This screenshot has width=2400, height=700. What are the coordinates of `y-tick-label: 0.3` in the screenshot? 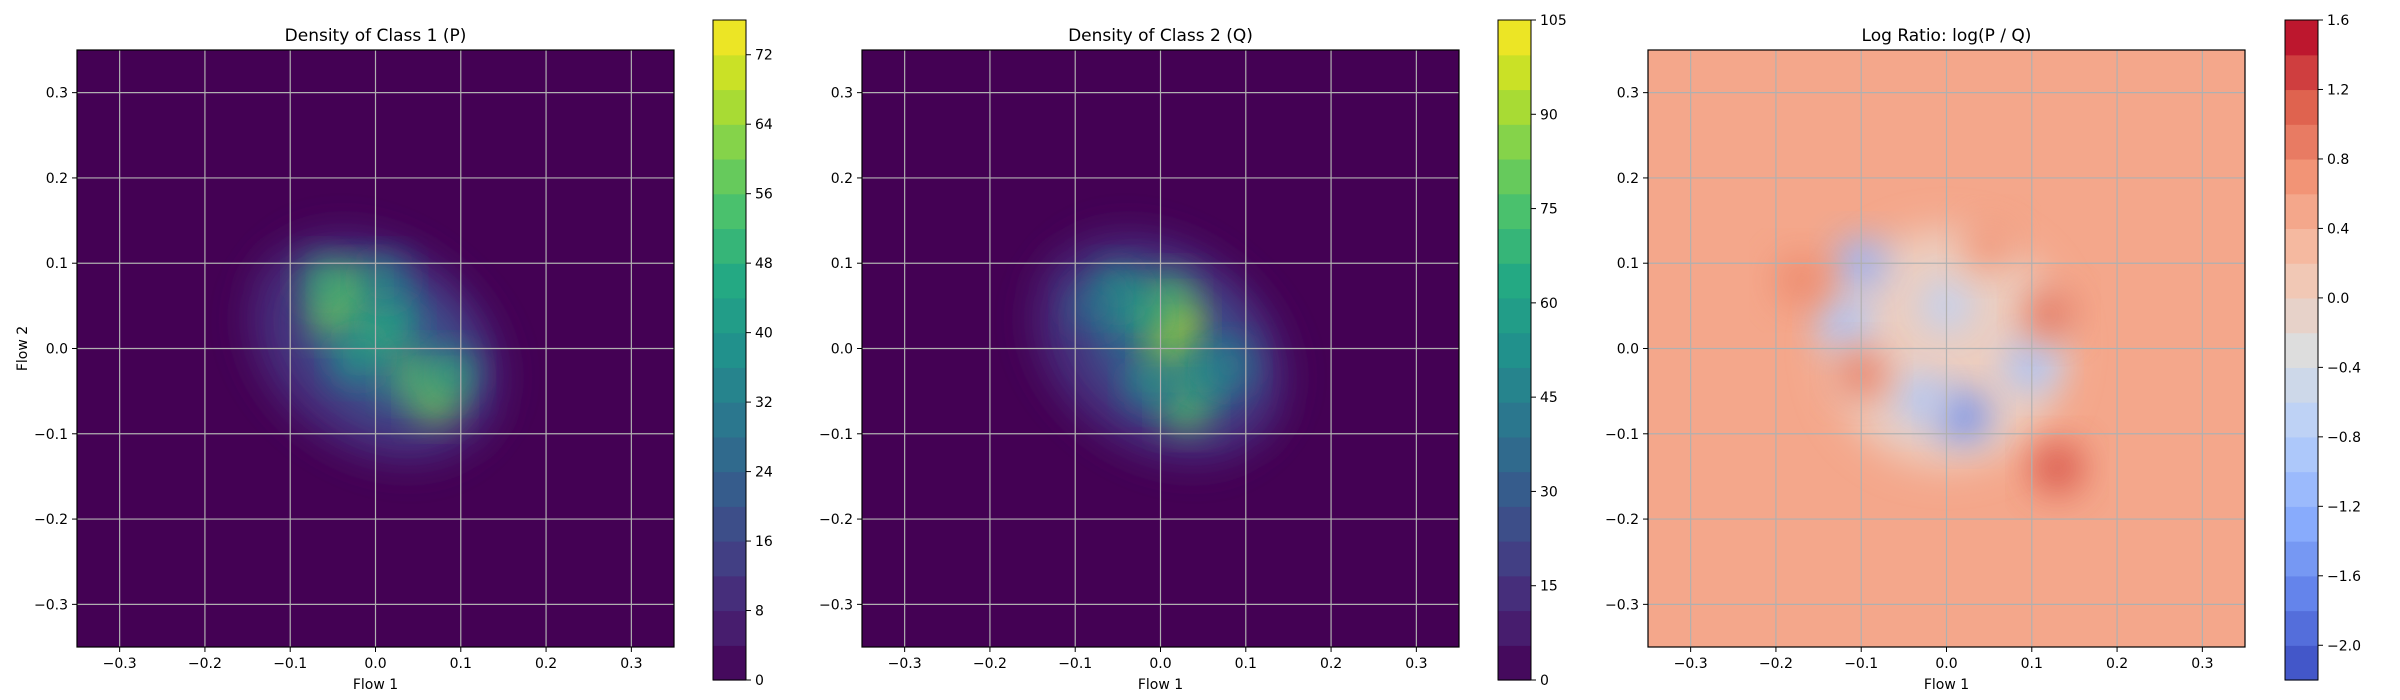 It's located at (1628, 94).